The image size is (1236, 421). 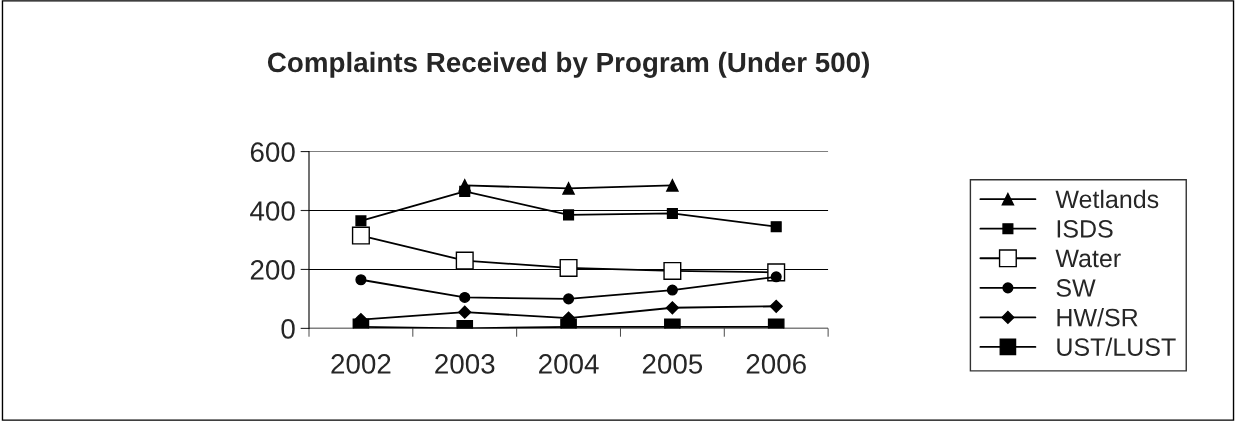 I want to click on y-tick-label: 0, so click(x=288, y=329).